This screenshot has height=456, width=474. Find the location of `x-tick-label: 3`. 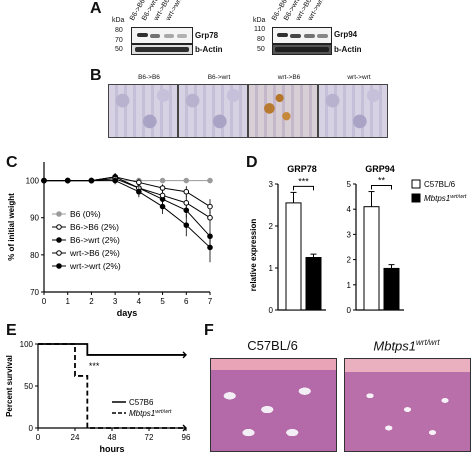

x-tick-label: 3 is located at coordinates (115, 301).